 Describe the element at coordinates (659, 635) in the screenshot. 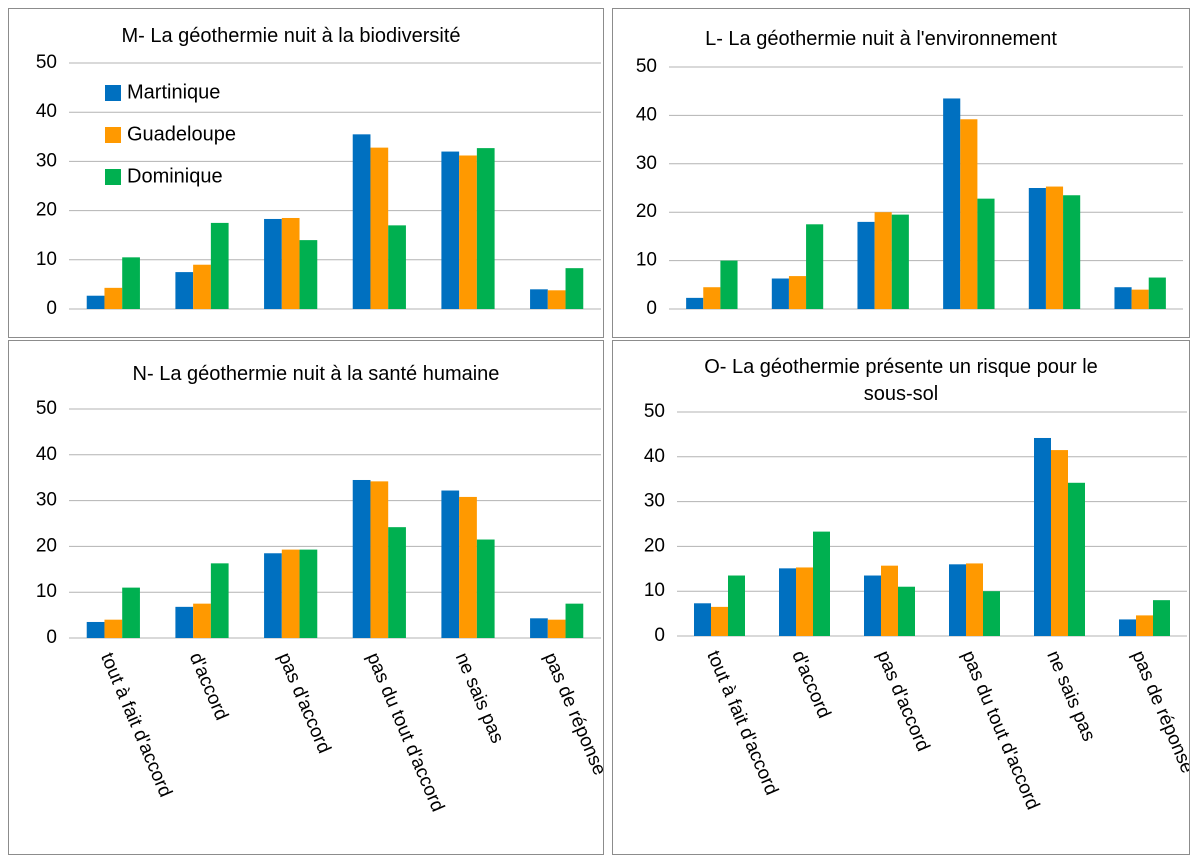

I see `y-tick-label: 0` at that location.